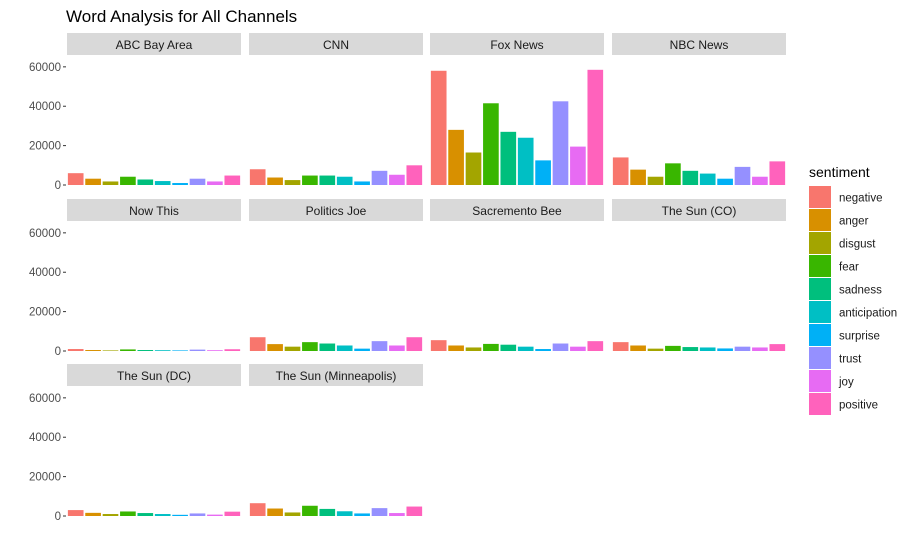  What do you see at coordinates (858, 406) in the screenshot?
I see `legend-label-positive: positive` at bounding box center [858, 406].